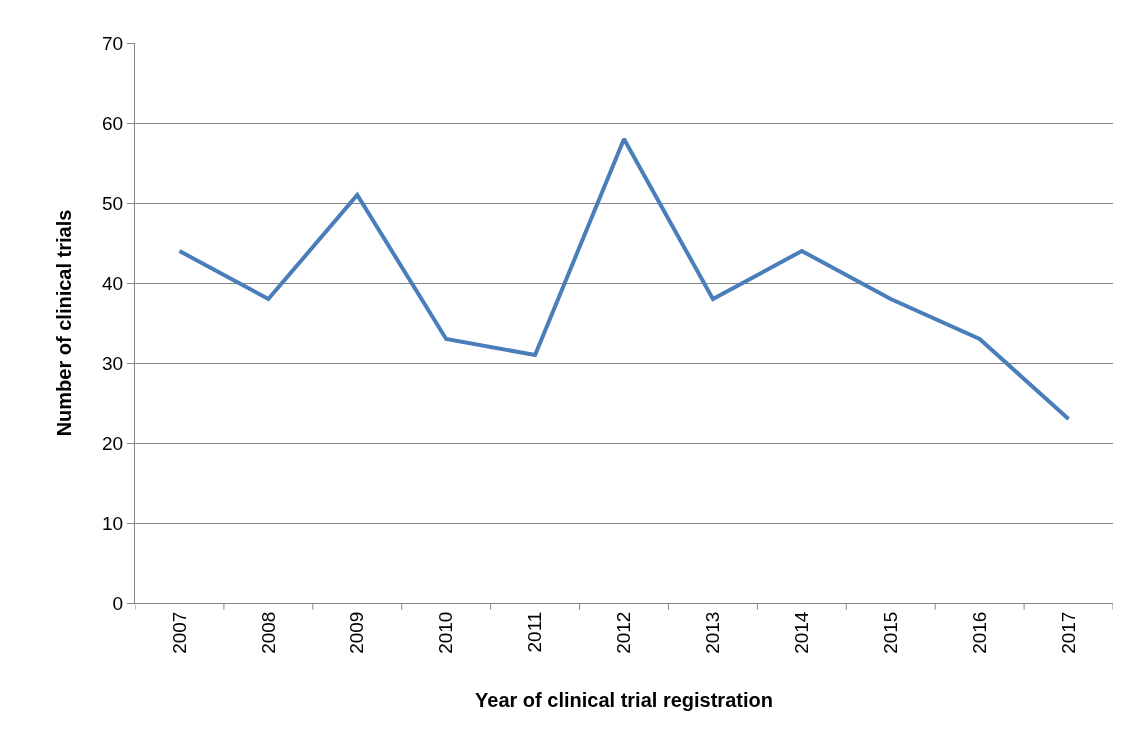  What do you see at coordinates (113, 363) in the screenshot?
I see `y-tick-label: 30` at bounding box center [113, 363].